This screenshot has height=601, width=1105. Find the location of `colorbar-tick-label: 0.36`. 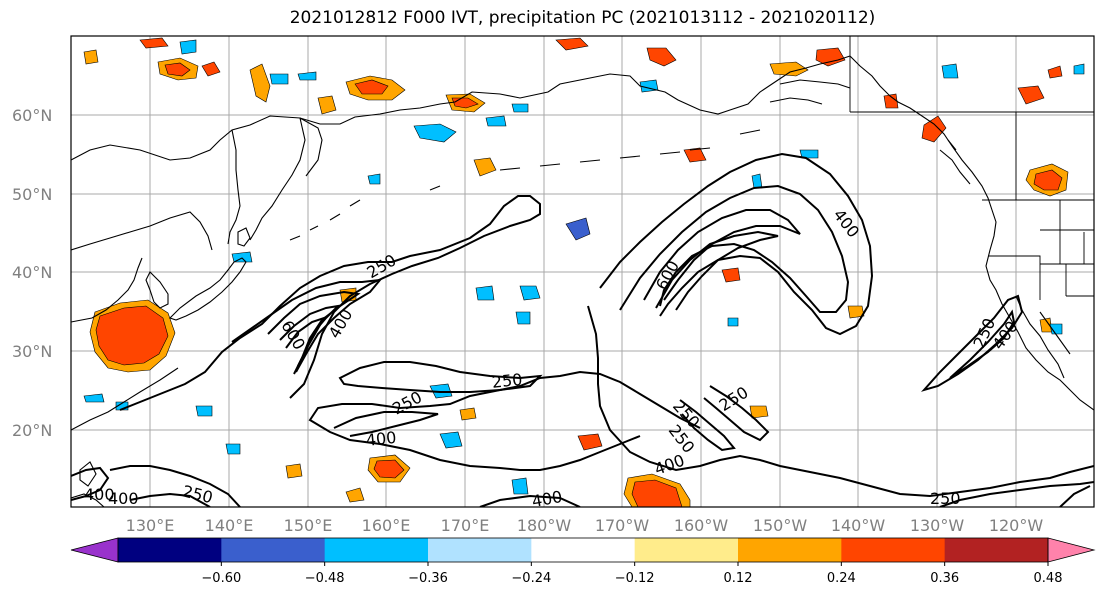

colorbar-tick-label: 0.36 is located at coordinates (944, 578).